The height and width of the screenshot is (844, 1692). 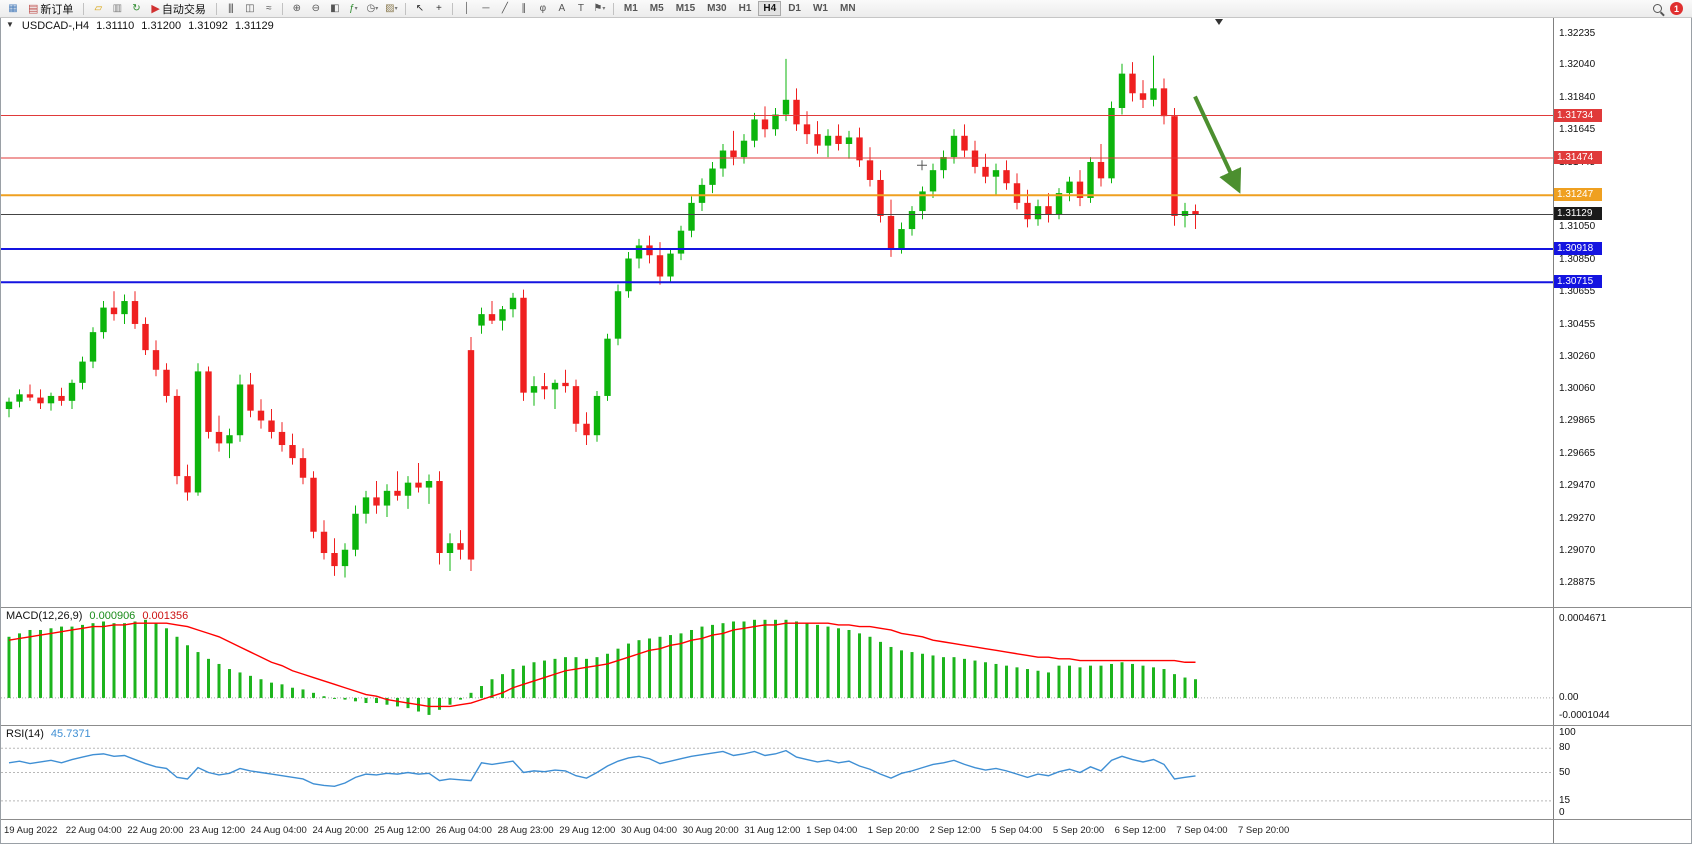 I want to click on periods-icon: ◷ ▾, so click(x=372, y=9).